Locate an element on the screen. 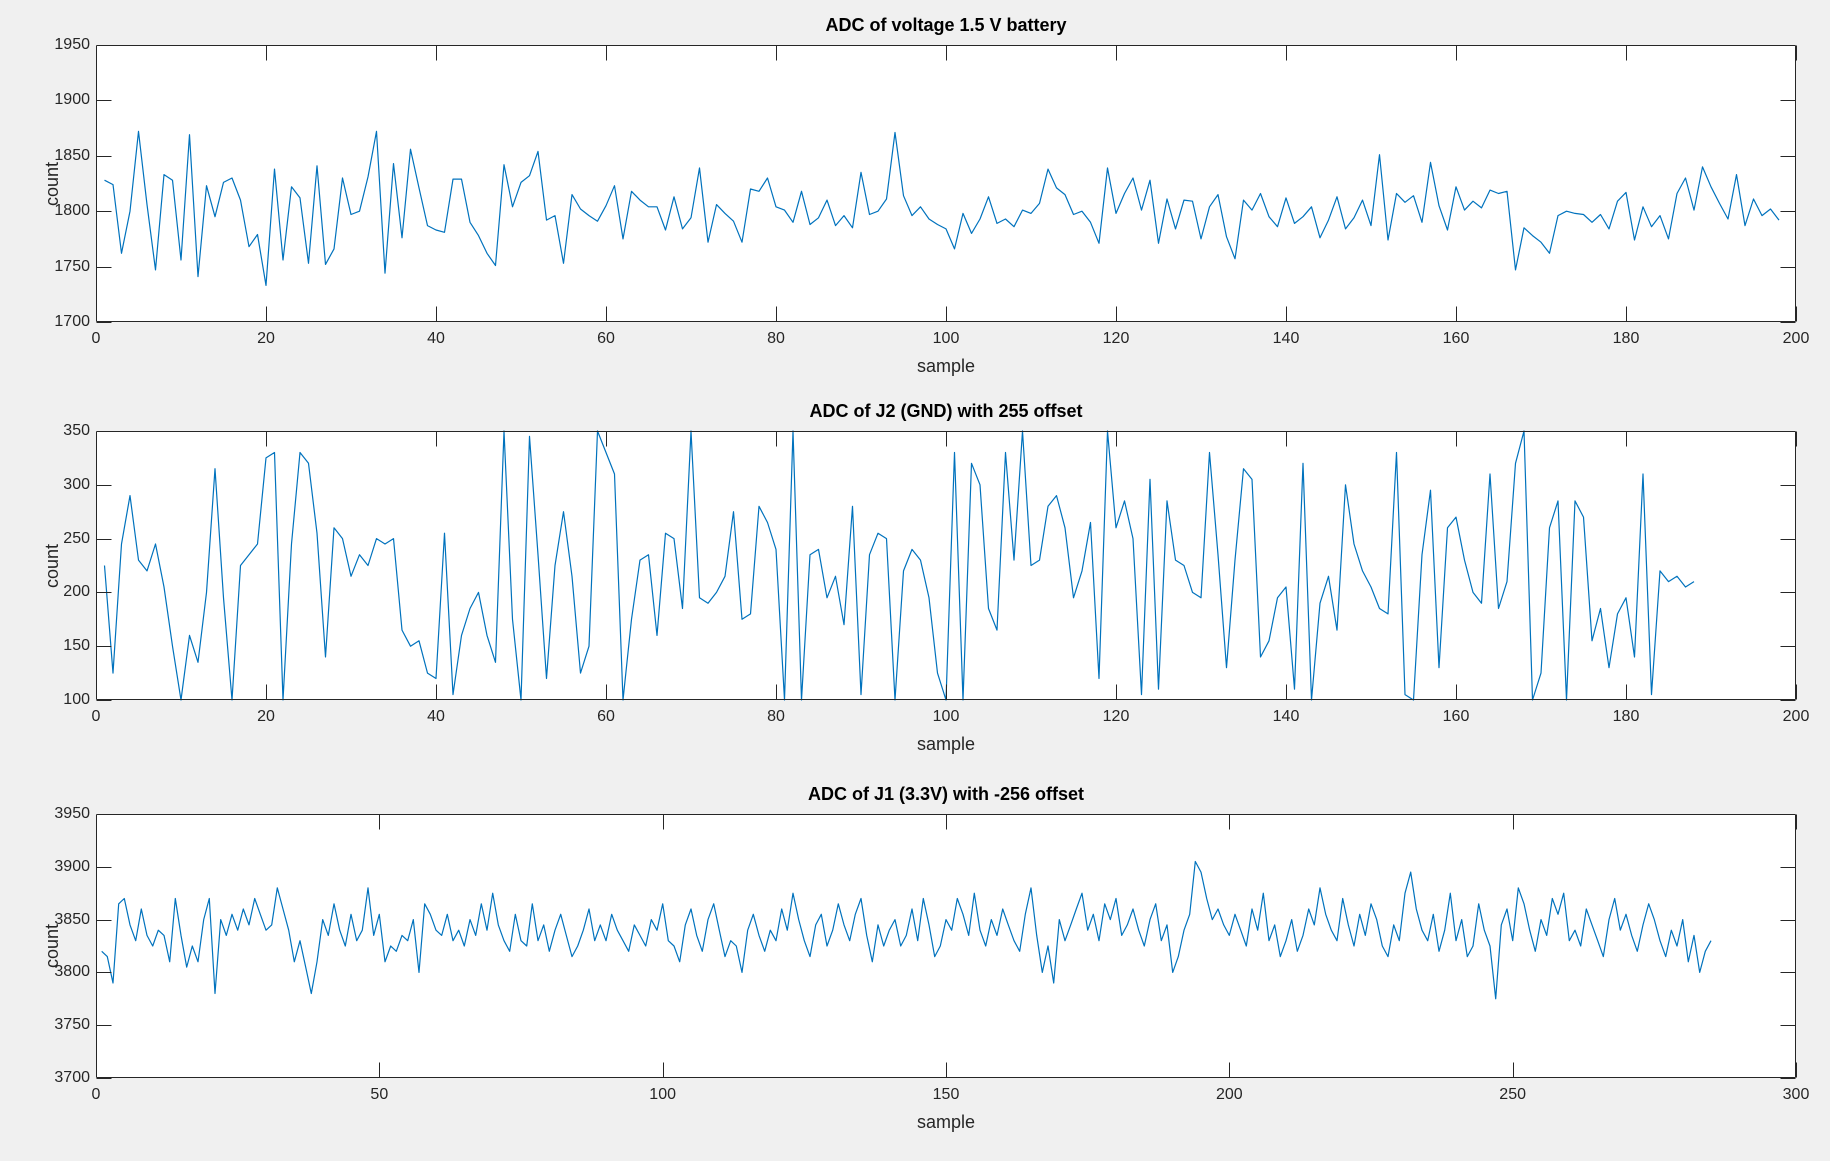 This screenshot has height=1161, width=1830. y-tick-label: 3750 is located at coordinates (72, 1025).